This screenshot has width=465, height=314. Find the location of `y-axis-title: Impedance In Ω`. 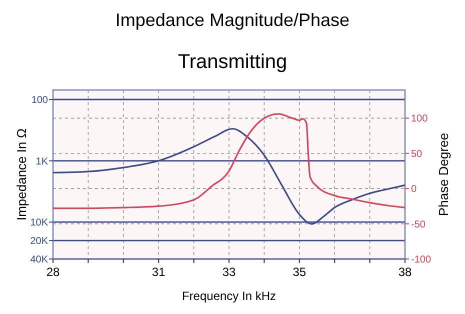

y-axis-title: Impedance In Ω is located at coordinates (21, 174).